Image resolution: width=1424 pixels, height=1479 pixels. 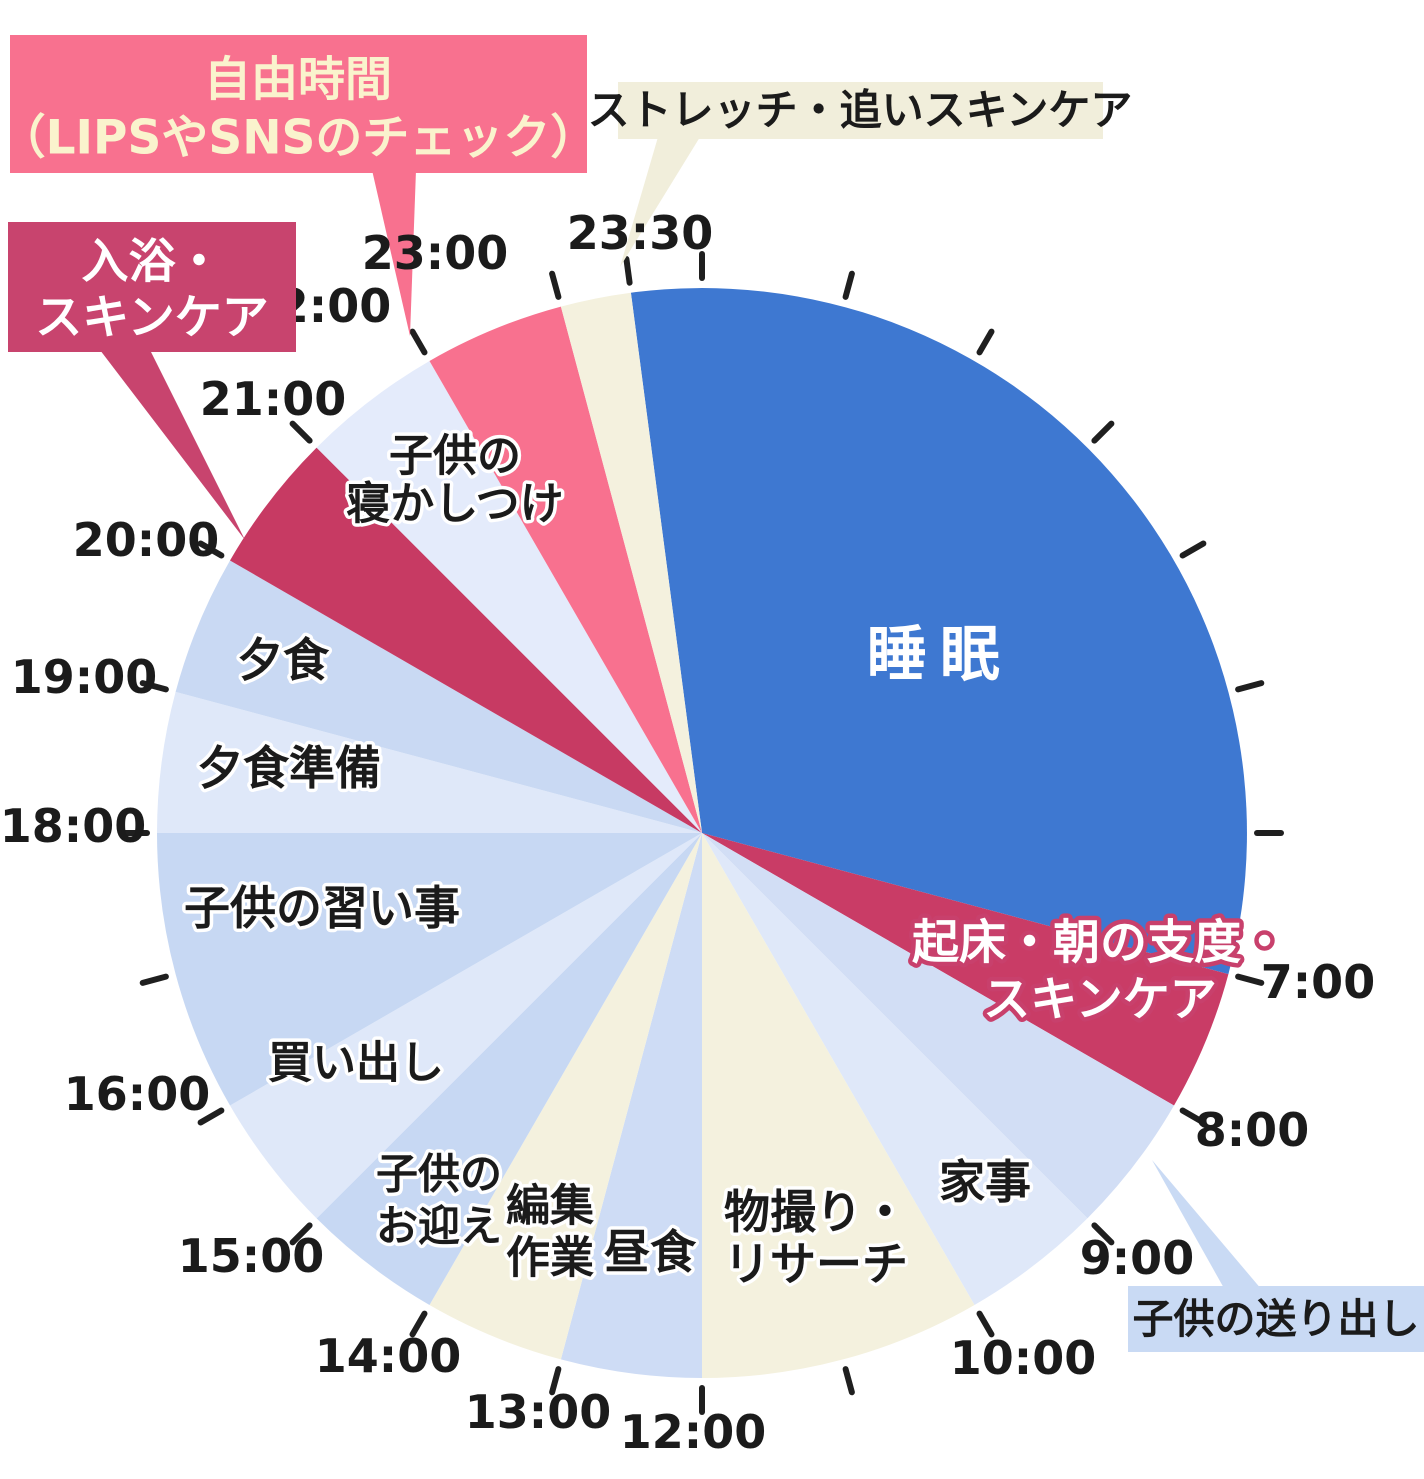 What do you see at coordinates (631, 1105) in the screenshot?
I see `pie-slice-lunch` at bounding box center [631, 1105].